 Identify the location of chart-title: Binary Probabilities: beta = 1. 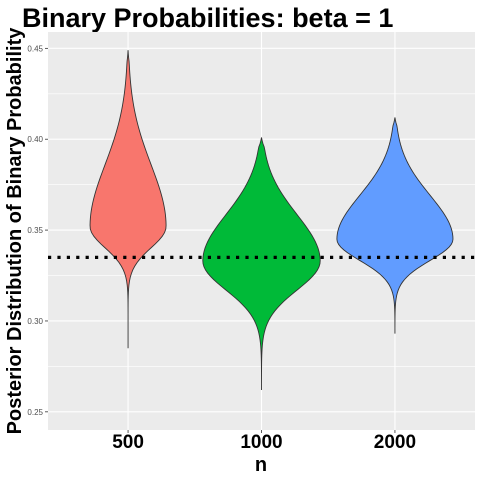
(207, 18).